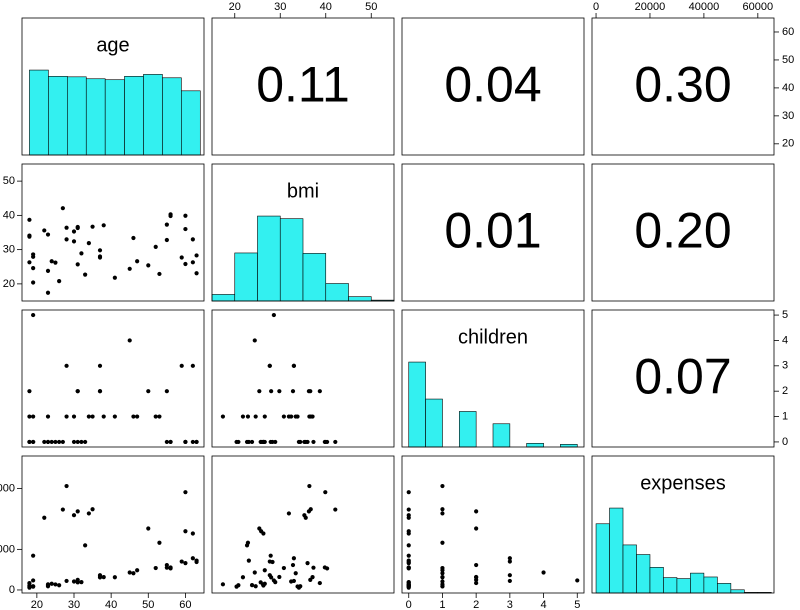 The width and height of the screenshot is (800, 610). I want to click on y-tick-label: 5, so click(785, 315).